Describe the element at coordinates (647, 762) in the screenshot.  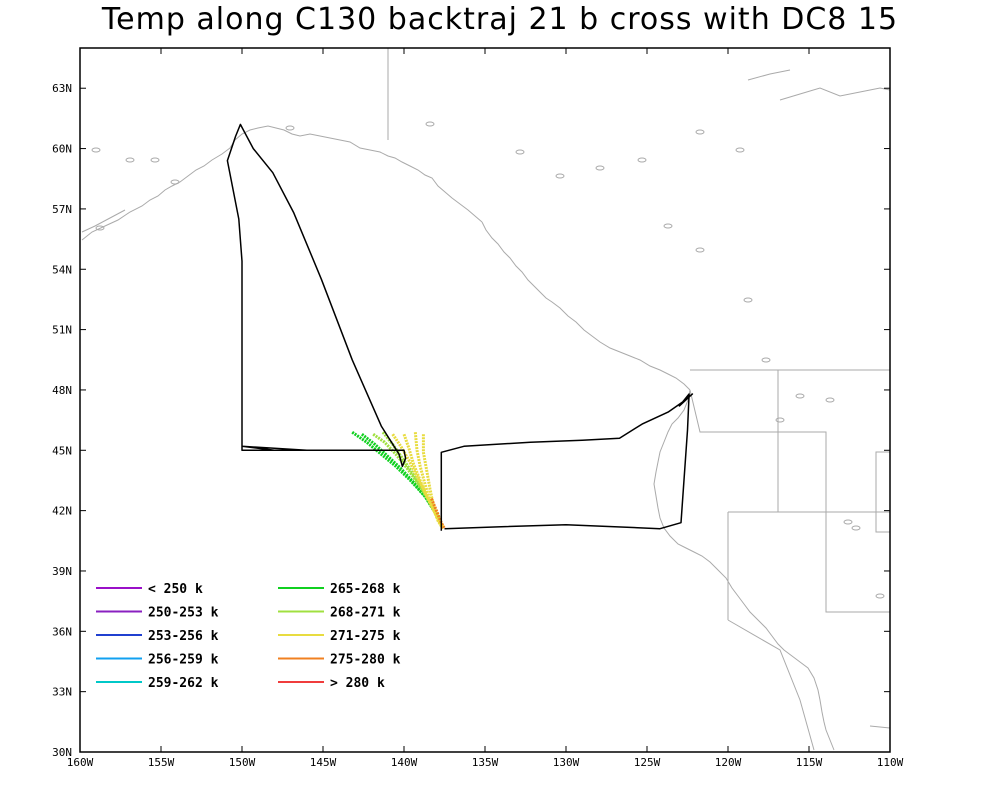
I see `x-tick-label: 125W` at that location.